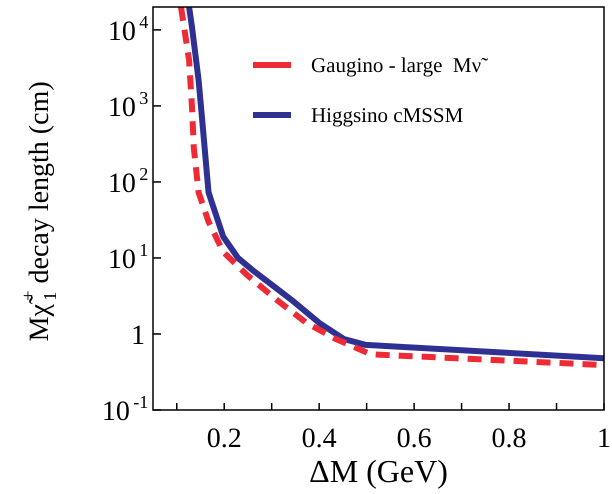  I want to click on x-axis-title: ΔM (GeV), so click(378, 471).